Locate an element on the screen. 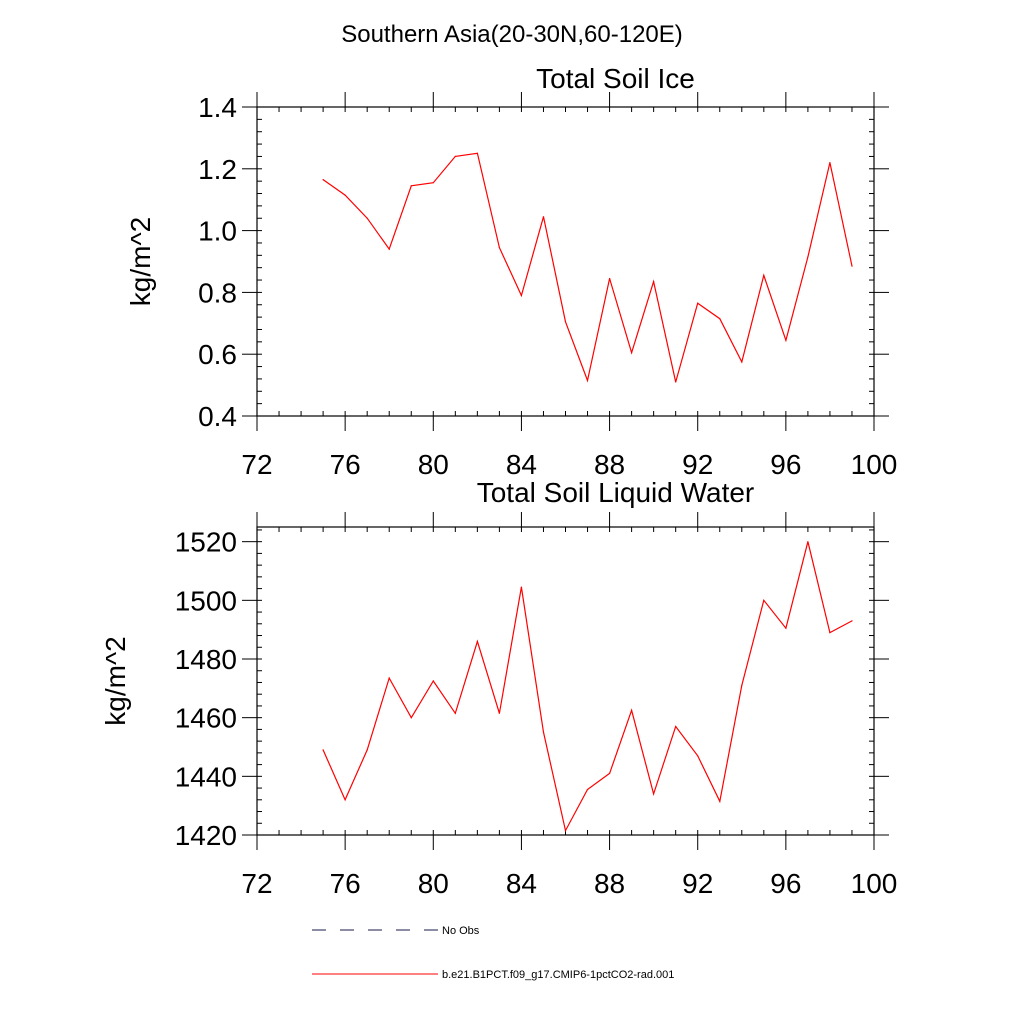  y-tick-label: 1460 is located at coordinates (206, 718).